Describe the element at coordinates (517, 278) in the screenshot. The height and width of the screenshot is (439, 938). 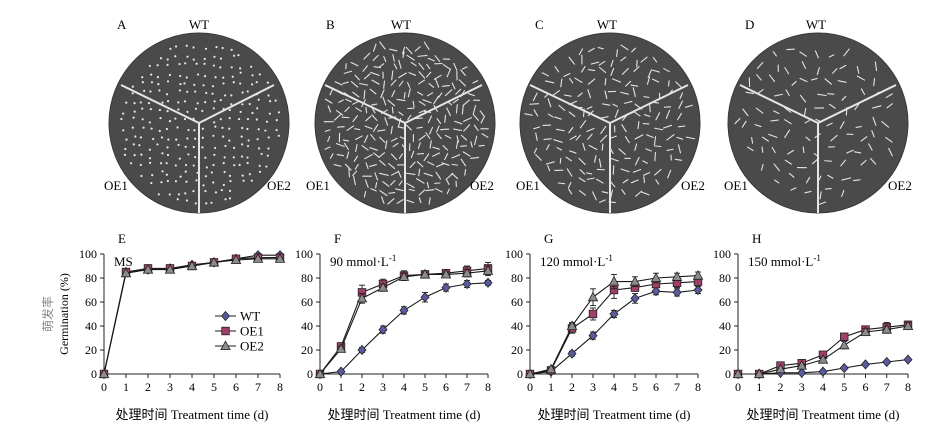
I see `y-tick-label: 80` at that location.